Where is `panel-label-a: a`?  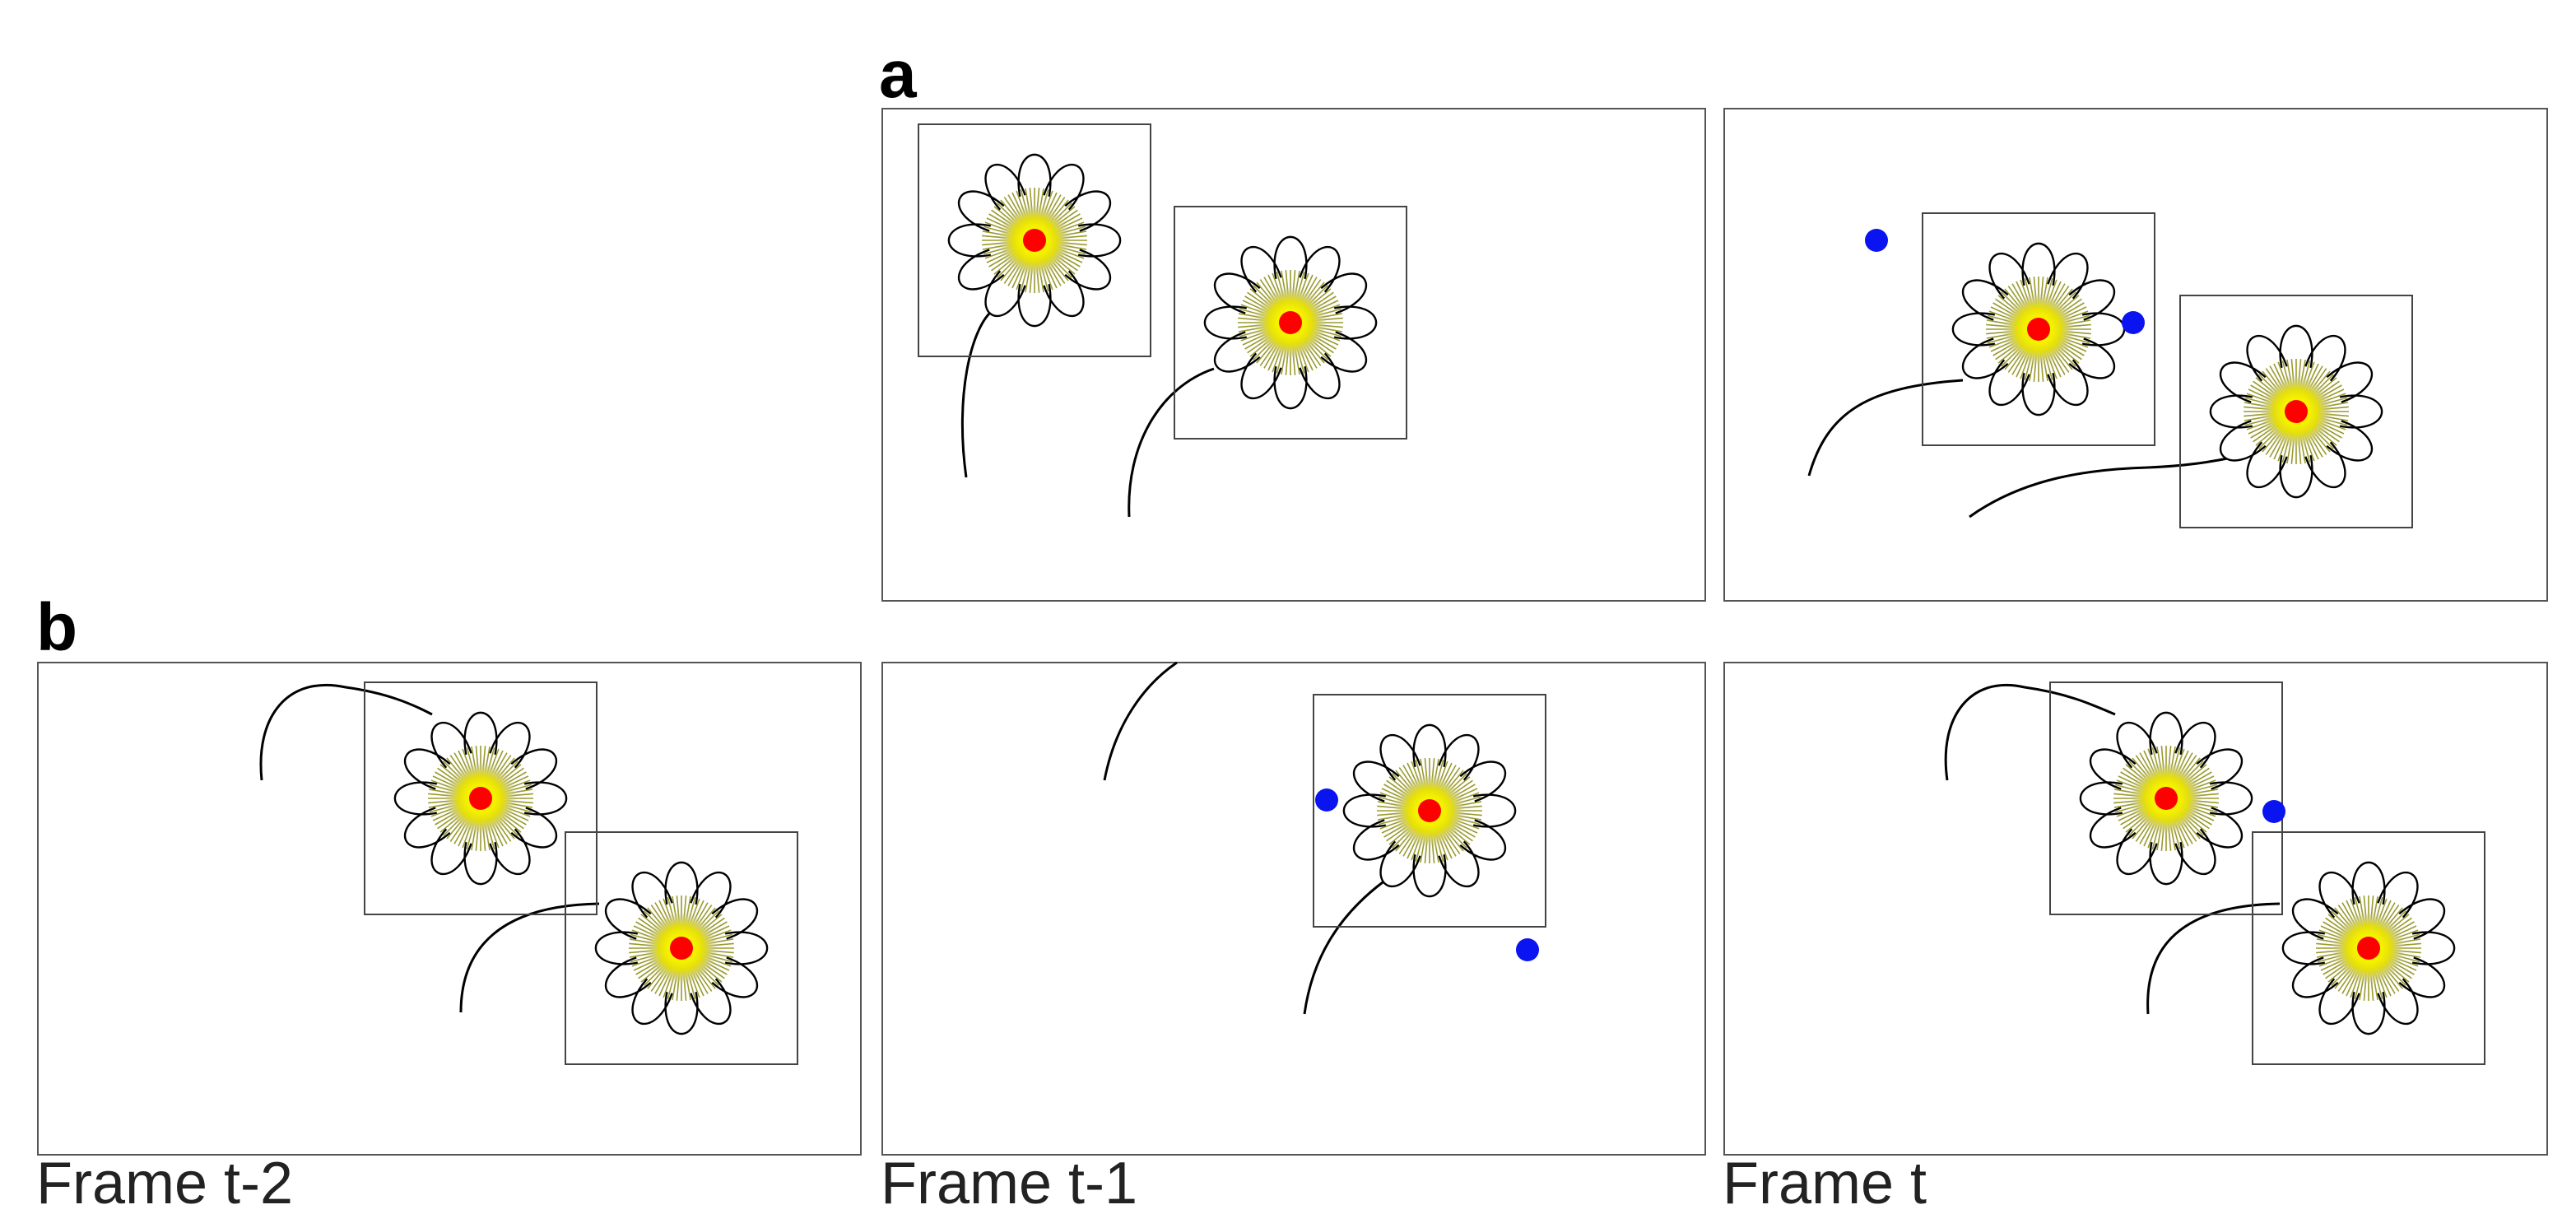
panel-label-a: a is located at coordinates (898, 75).